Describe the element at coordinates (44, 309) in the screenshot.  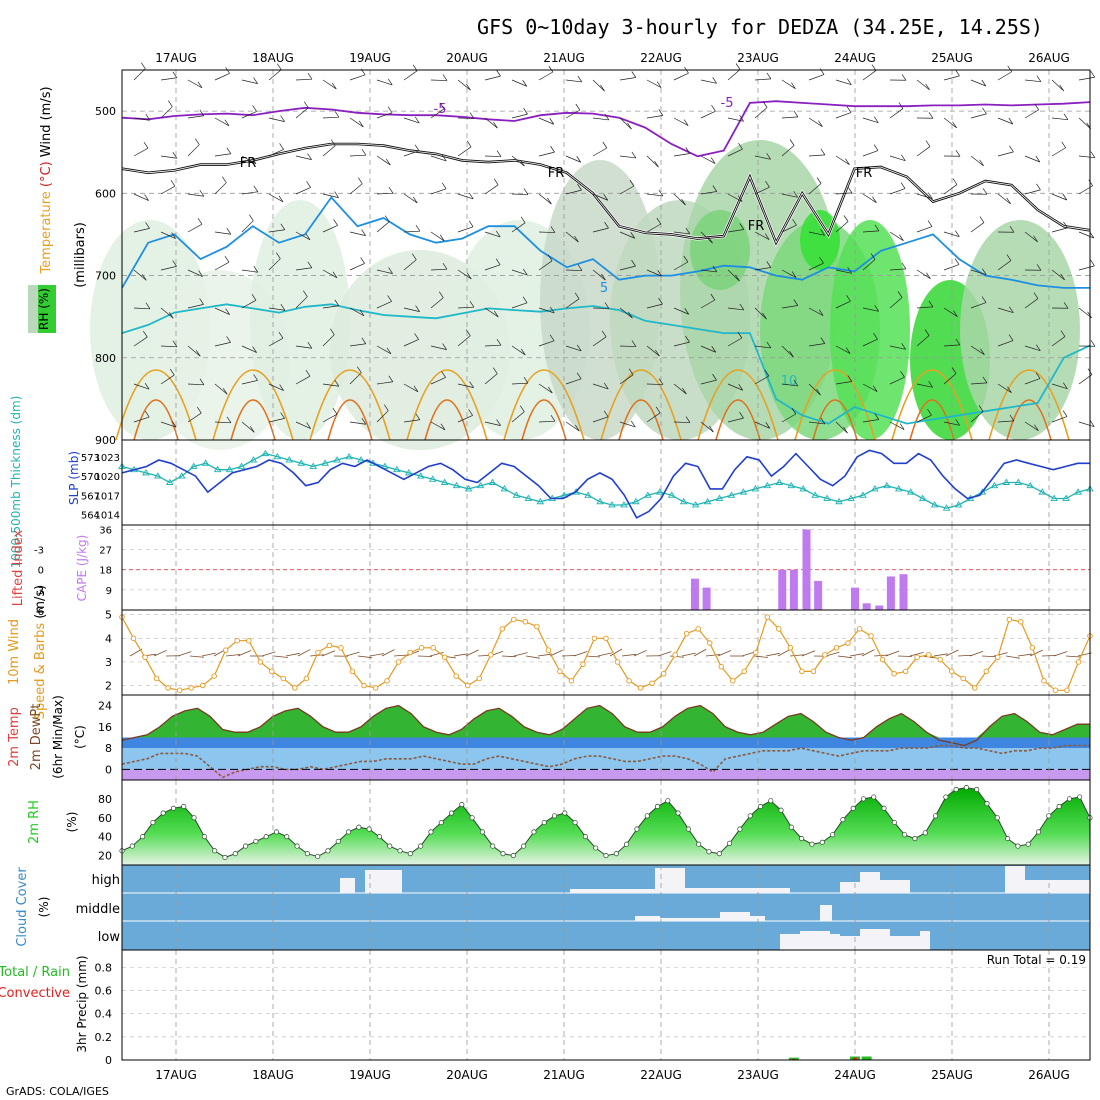
I see `axis-title: RH (%)` at that location.